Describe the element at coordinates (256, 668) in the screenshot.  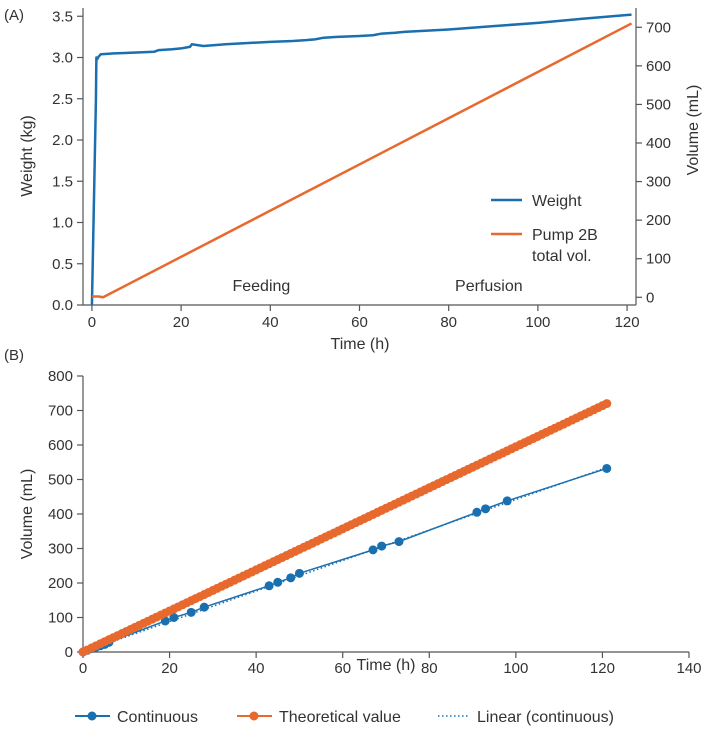
I see `panel-b-x-tick-label: 40` at that location.